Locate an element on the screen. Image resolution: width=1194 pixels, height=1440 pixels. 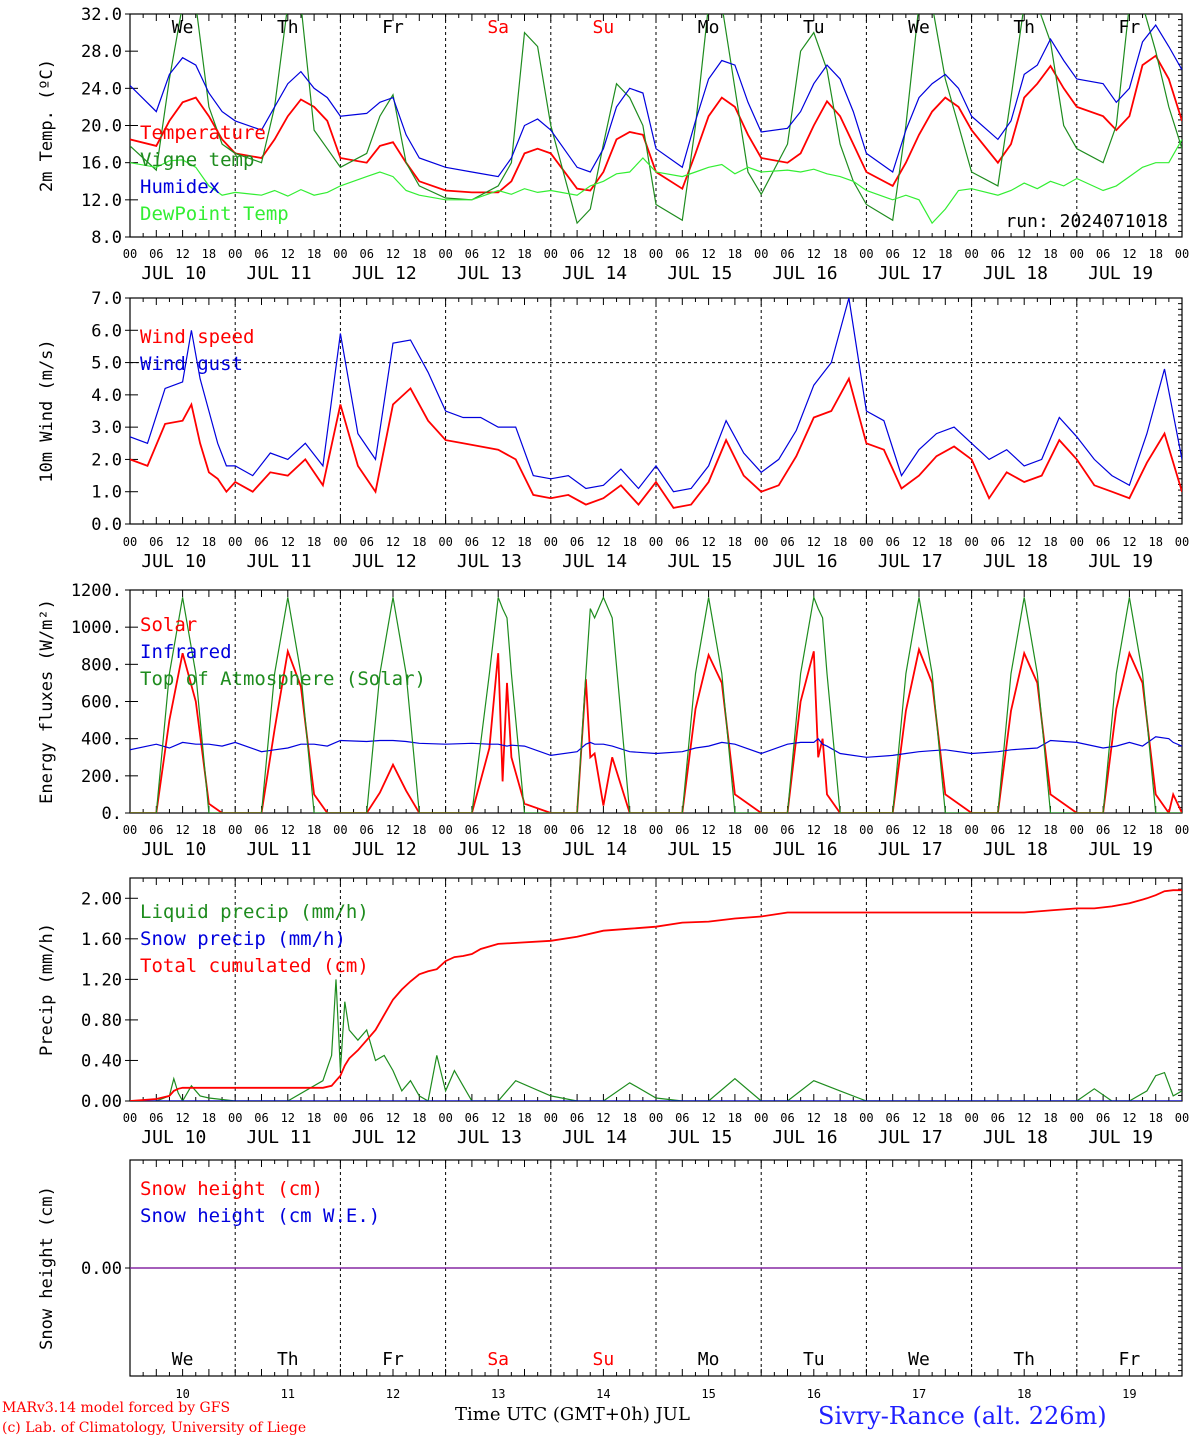
y-tick-label: 5.0 is located at coordinates (106, 364).